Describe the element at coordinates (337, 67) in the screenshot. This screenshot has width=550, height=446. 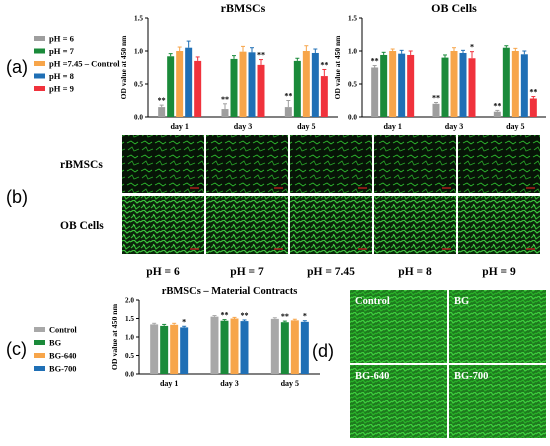
I see `y-axis-label: OD value at 450 nm` at that location.